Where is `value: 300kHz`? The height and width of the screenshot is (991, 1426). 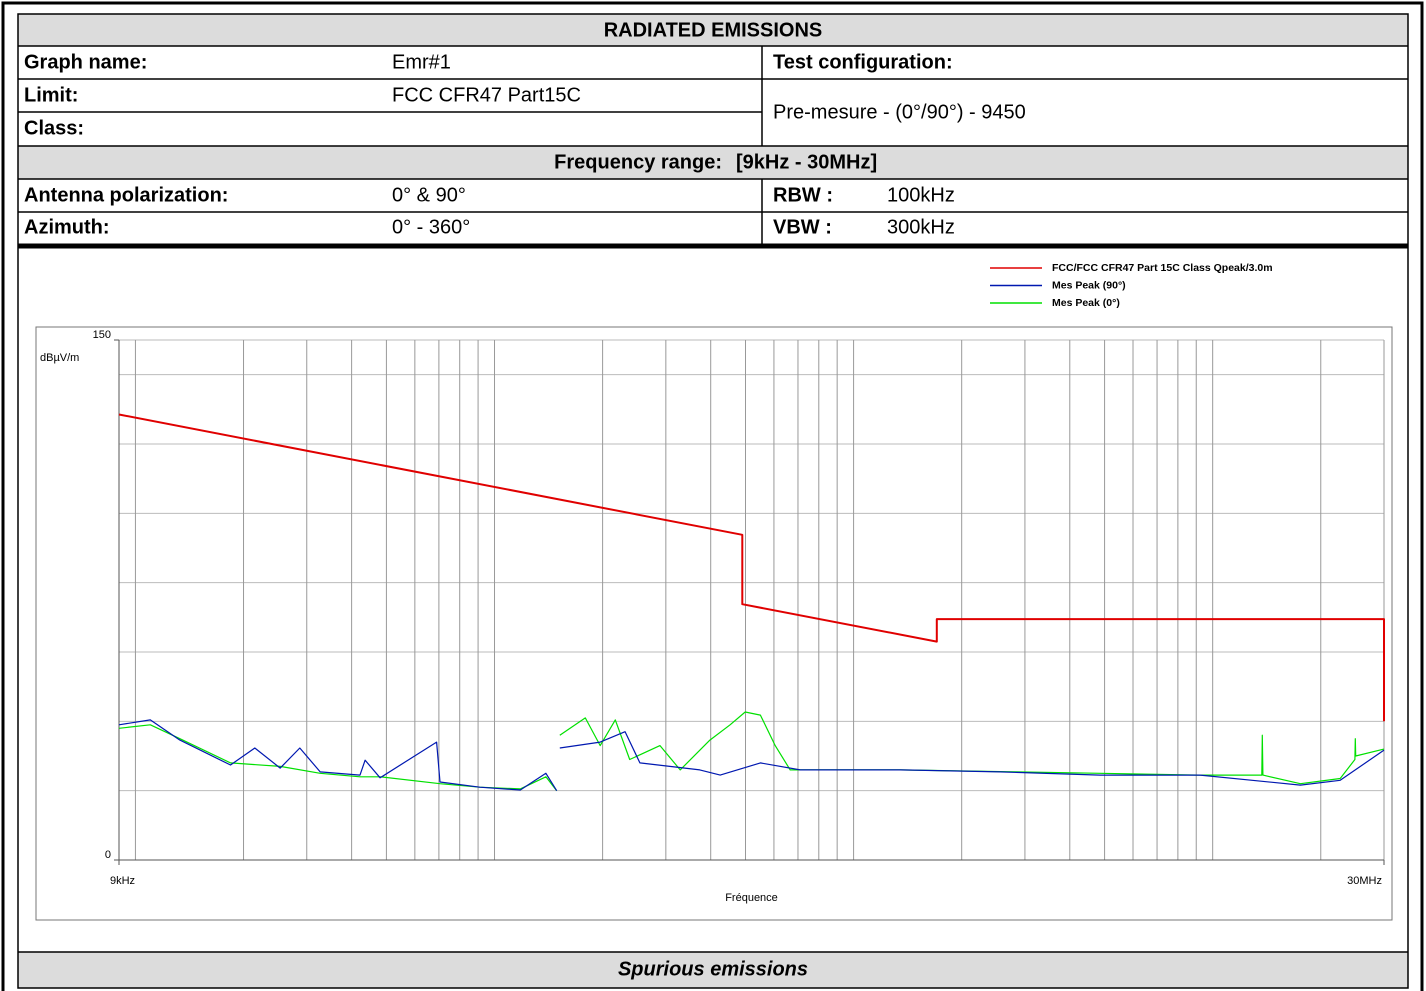 value: 300kHz is located at coordinates (921, 227).